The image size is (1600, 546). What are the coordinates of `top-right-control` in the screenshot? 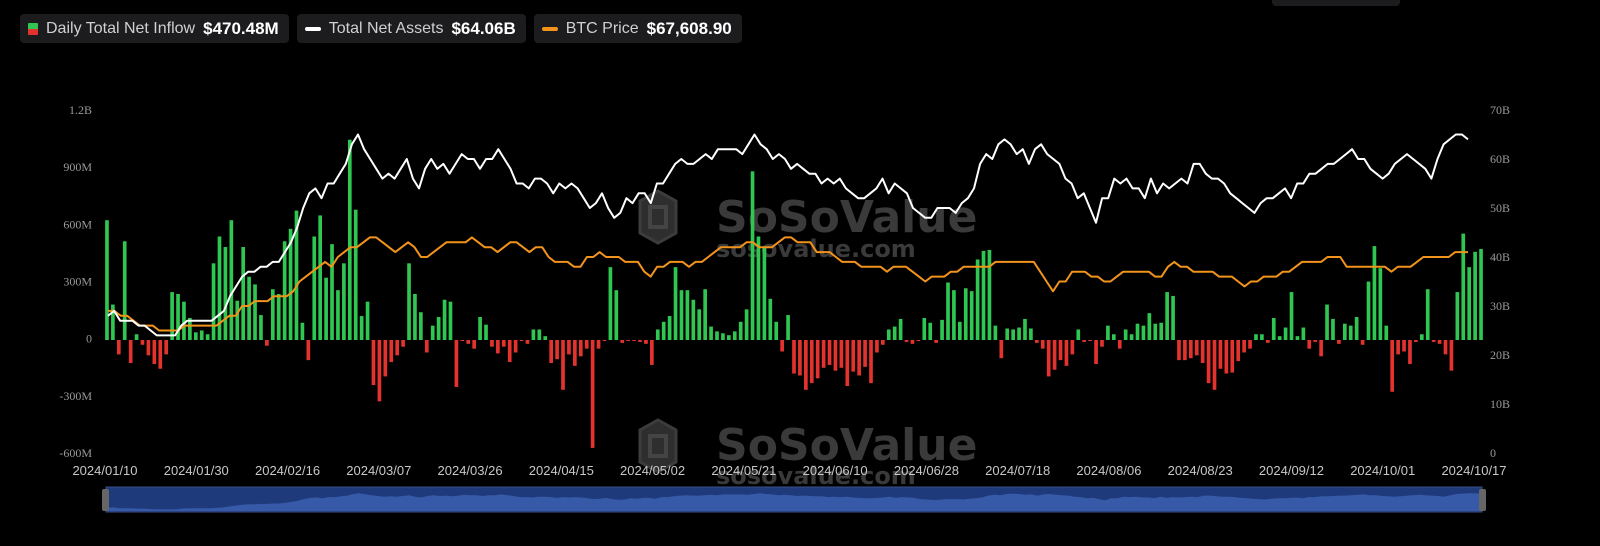 It's located at (1336, 3).